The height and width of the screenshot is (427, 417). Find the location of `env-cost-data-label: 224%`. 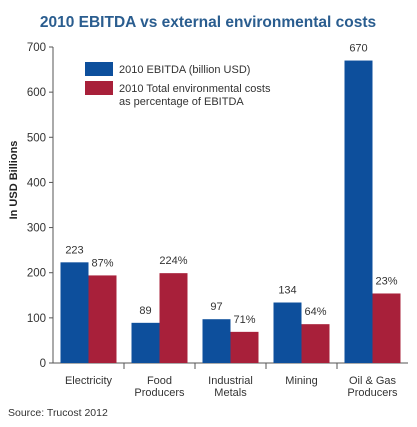

env-cost-data-label: 224% is located at coordinates (173, 261).